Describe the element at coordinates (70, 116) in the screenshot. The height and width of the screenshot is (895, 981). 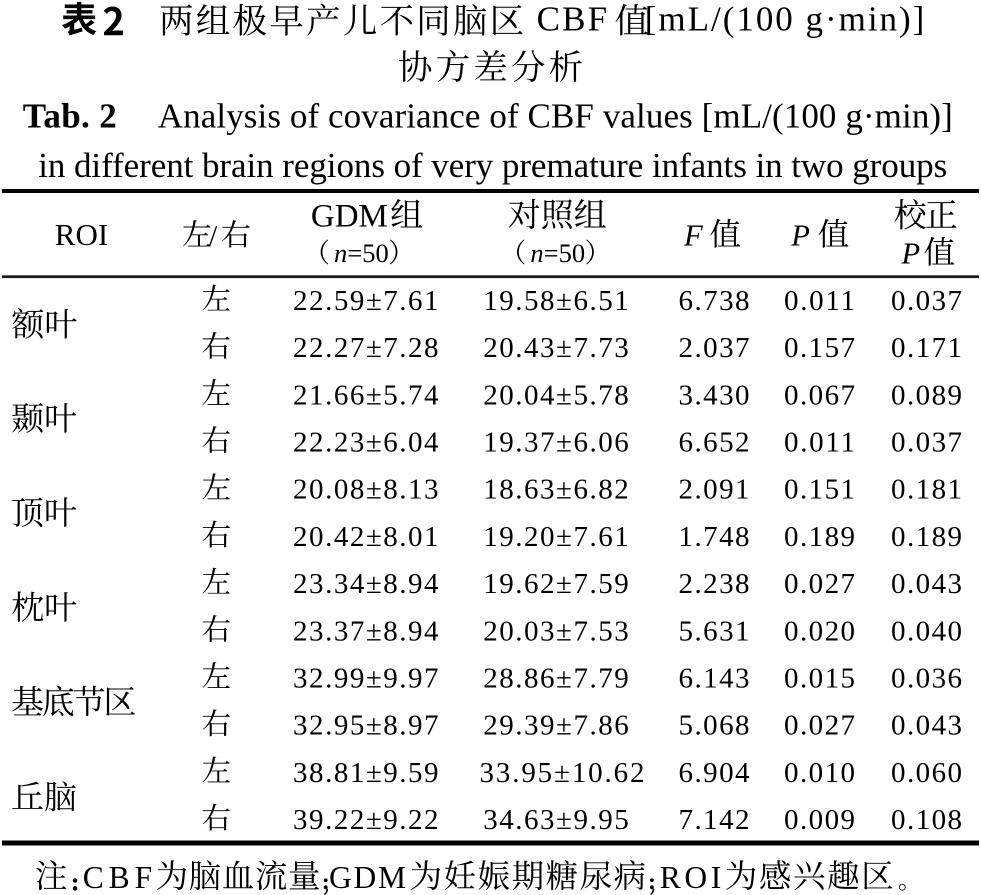
I see `svg-text: Tab. 2` at that location.